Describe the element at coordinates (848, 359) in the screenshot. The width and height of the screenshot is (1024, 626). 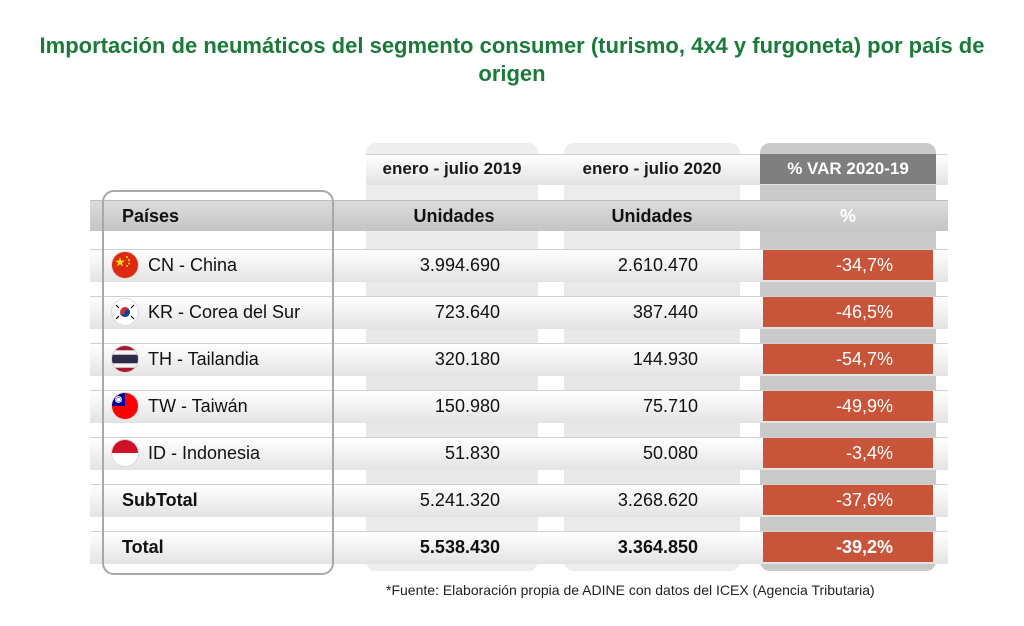
I see `value-var-percent: -54,7%` at that location.